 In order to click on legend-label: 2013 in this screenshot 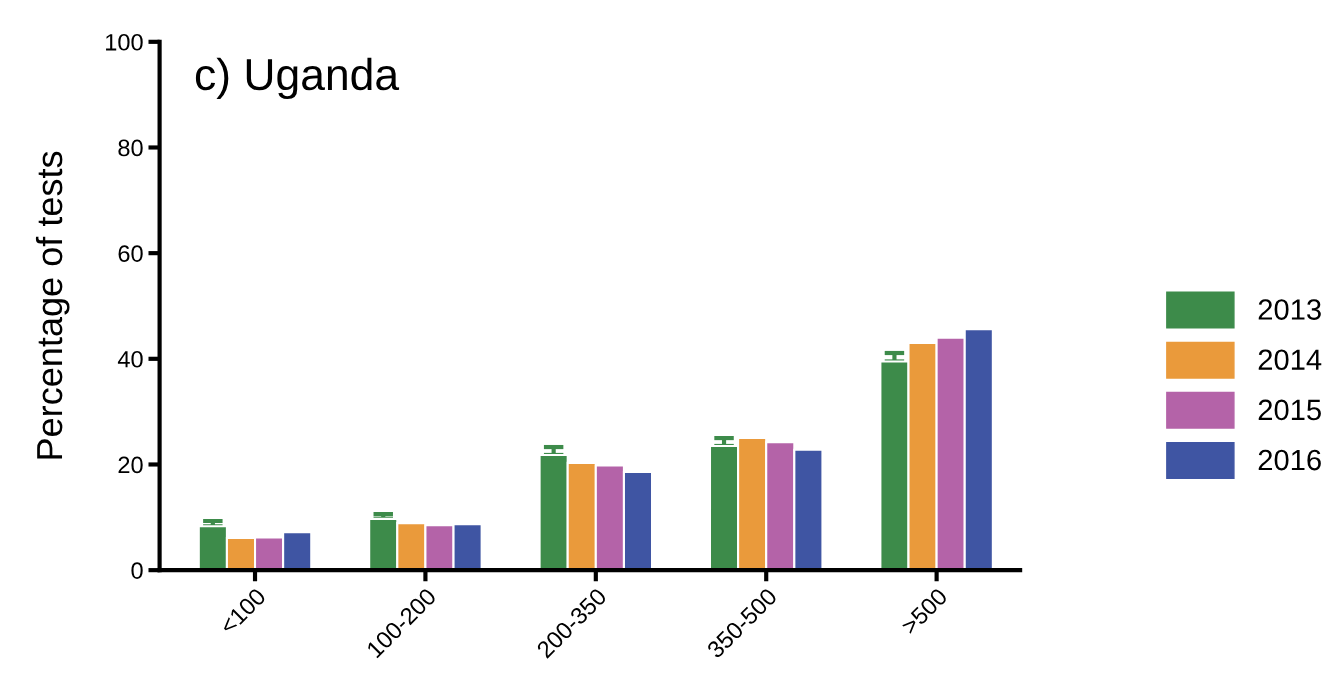, I will do `click(1289, 309)`.